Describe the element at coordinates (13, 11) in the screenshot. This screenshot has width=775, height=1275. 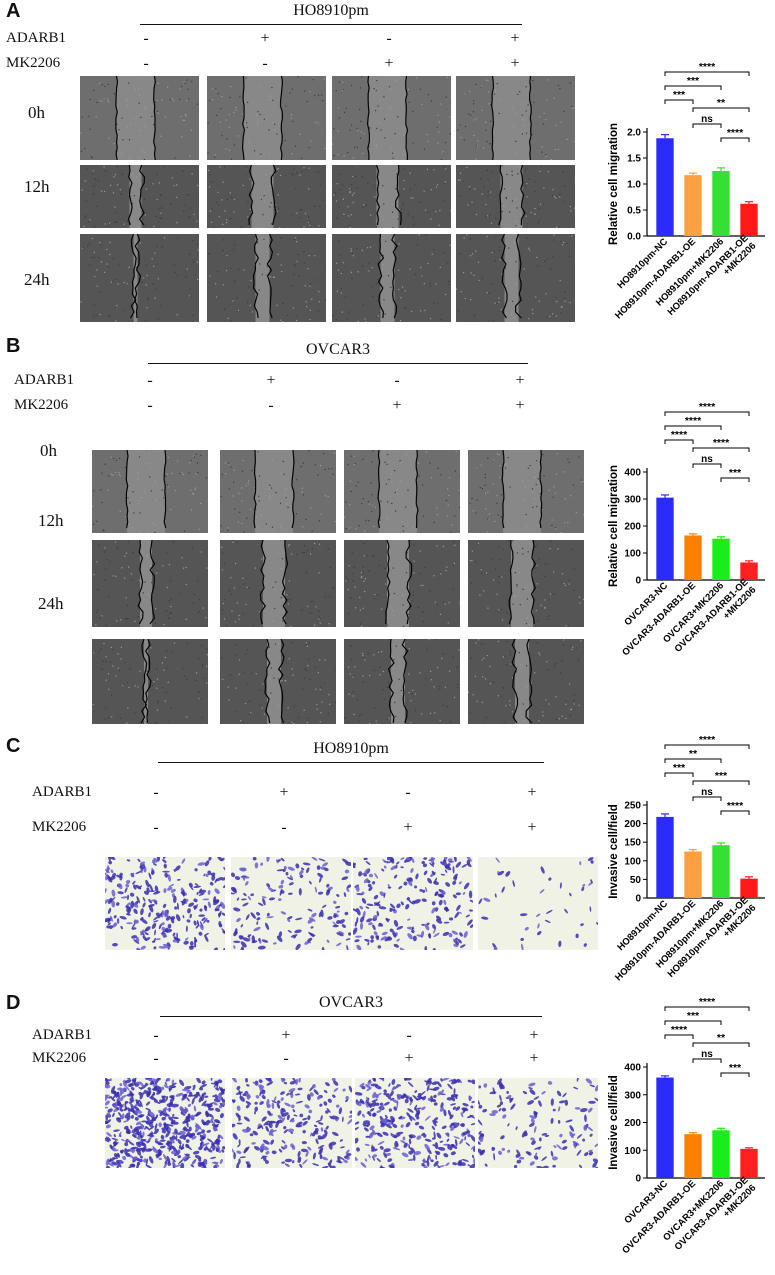
I see `panel-label: A` at that location.